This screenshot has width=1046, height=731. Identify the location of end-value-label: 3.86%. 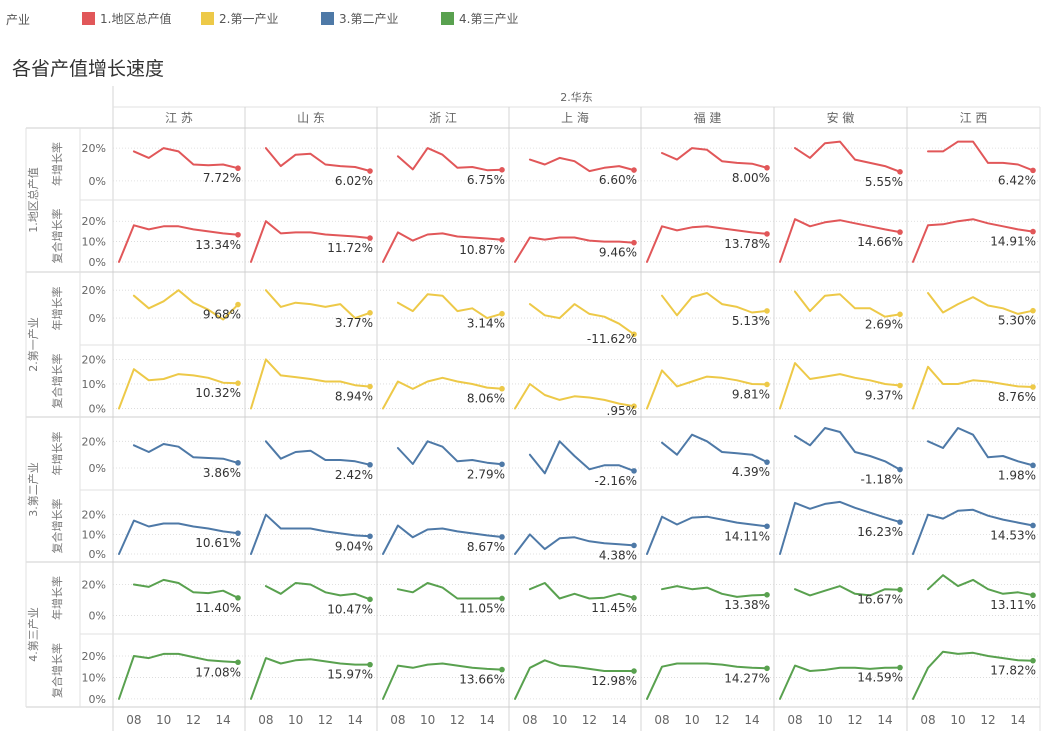
(222, 473).